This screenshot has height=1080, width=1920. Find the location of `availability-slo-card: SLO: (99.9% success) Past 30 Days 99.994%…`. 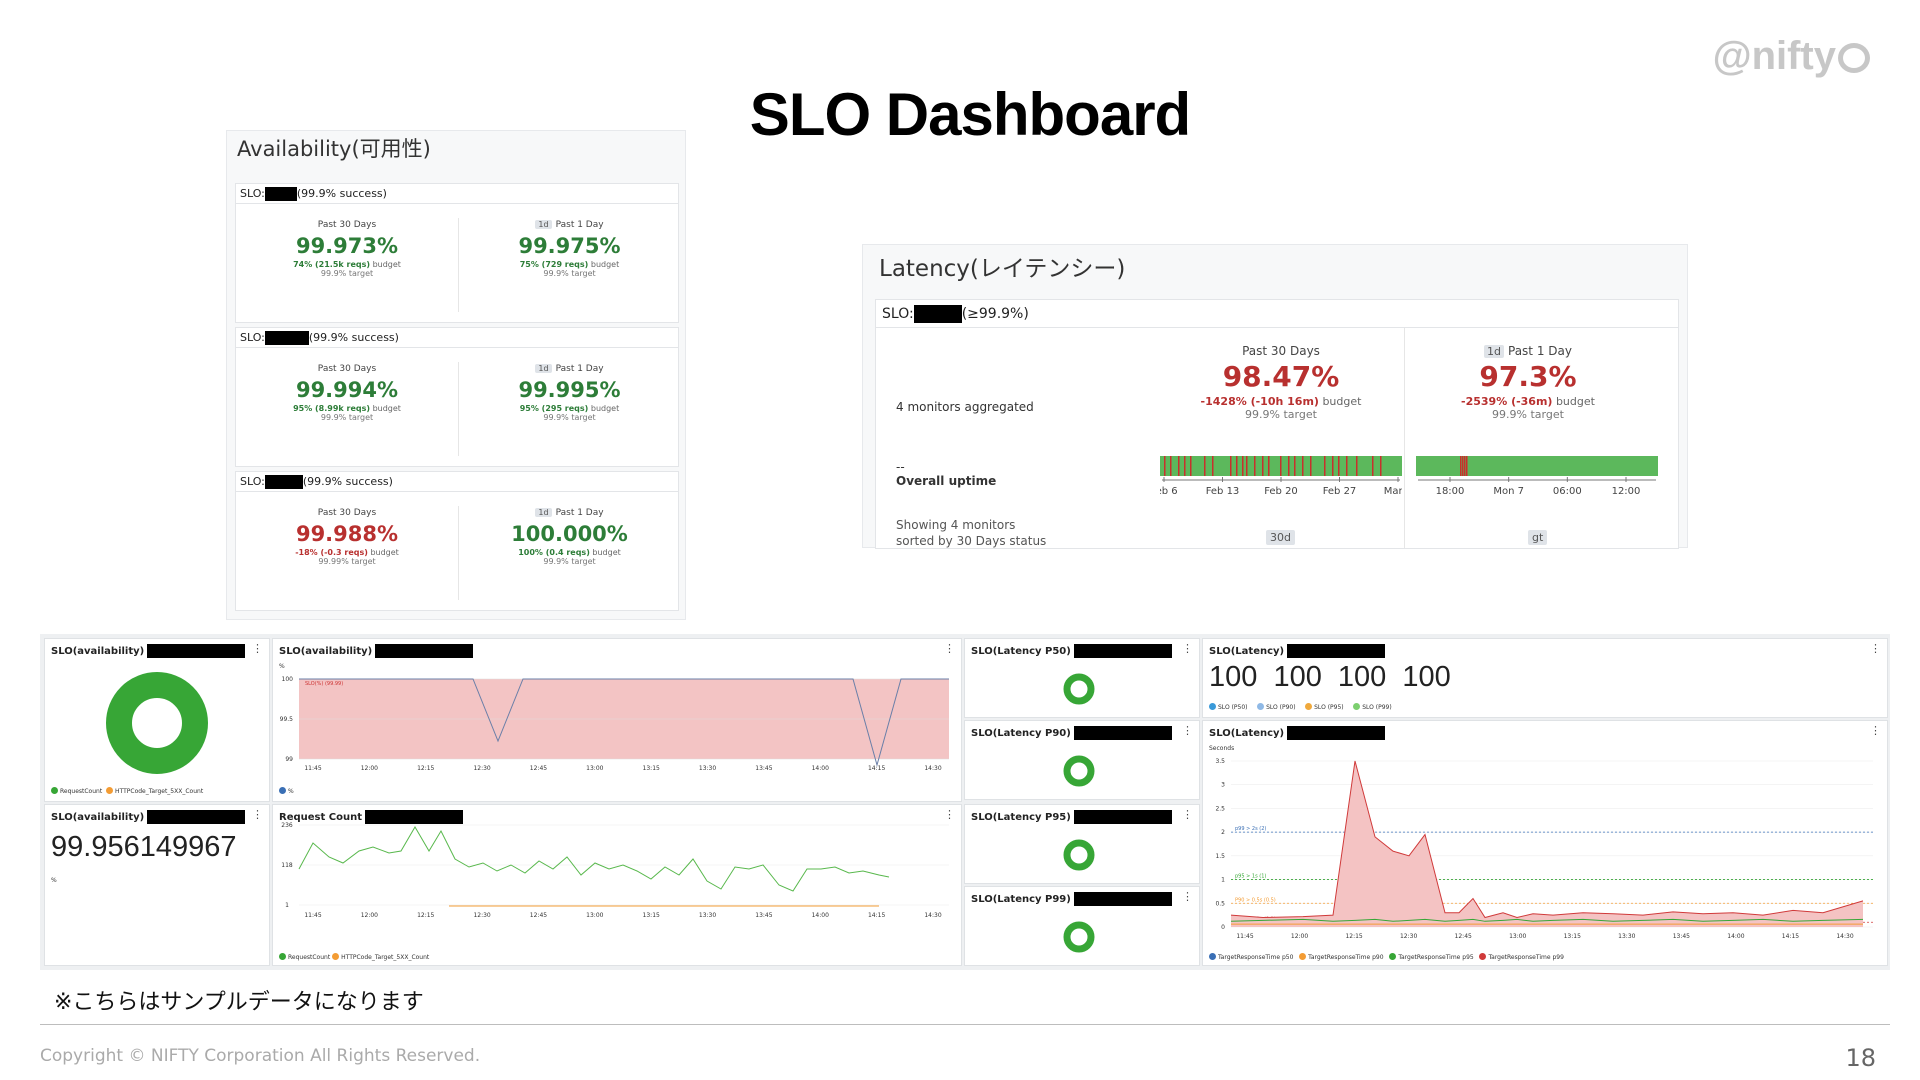

availability-slo-card: SLO: (99.9% success) Past 30 Days 99.994%… is located at coordinates (457, 397).